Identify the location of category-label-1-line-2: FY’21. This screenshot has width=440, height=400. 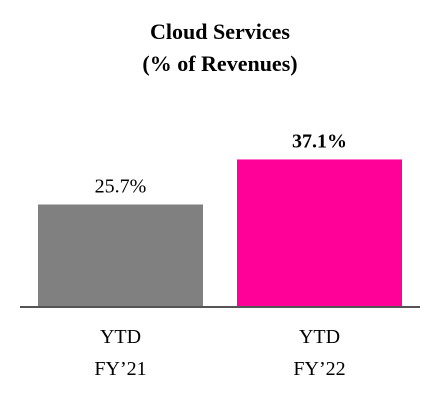
(120, 369).